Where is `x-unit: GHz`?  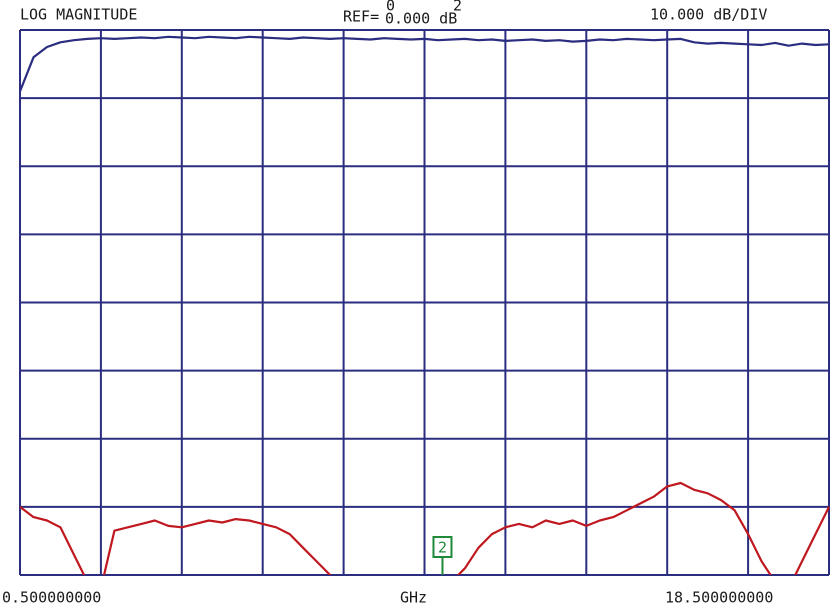 x-unit: GHz is located at coordinates (413, 598).